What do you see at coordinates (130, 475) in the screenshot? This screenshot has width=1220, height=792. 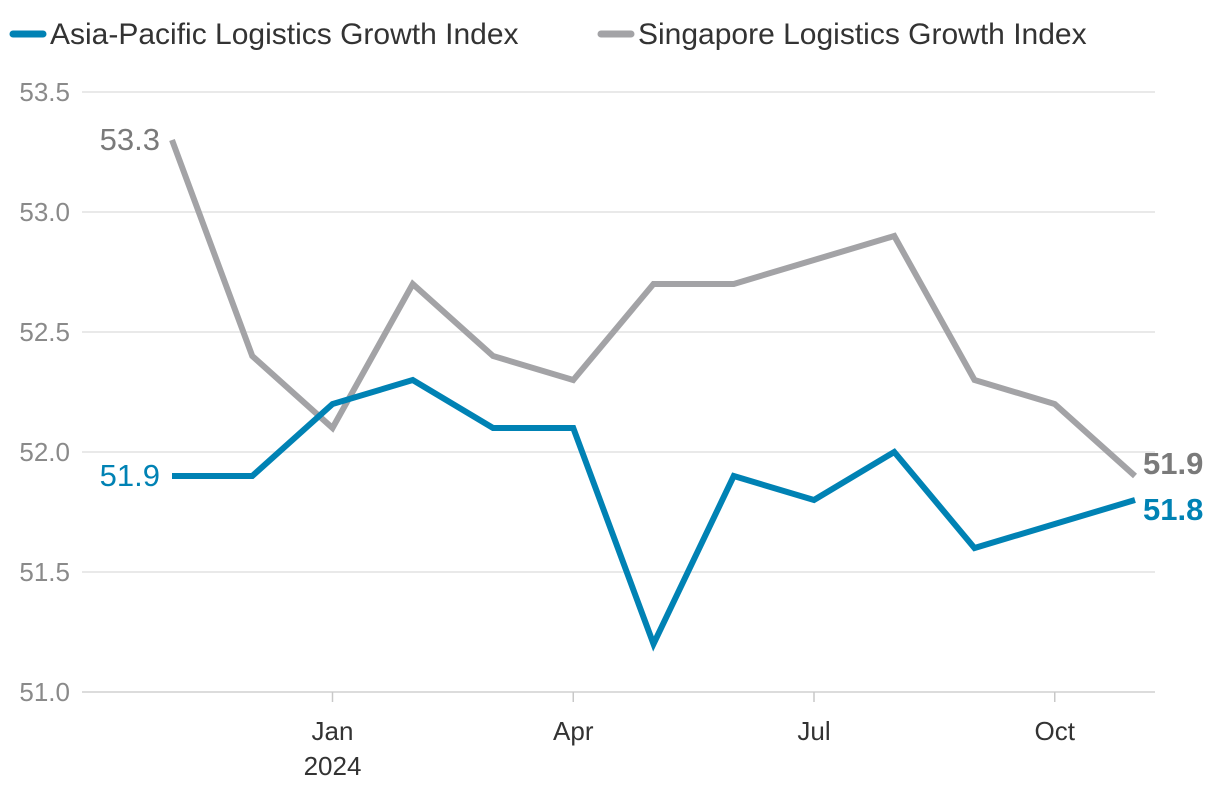 I see `start-value-label: 51.9` at bounding box center [130, 475].